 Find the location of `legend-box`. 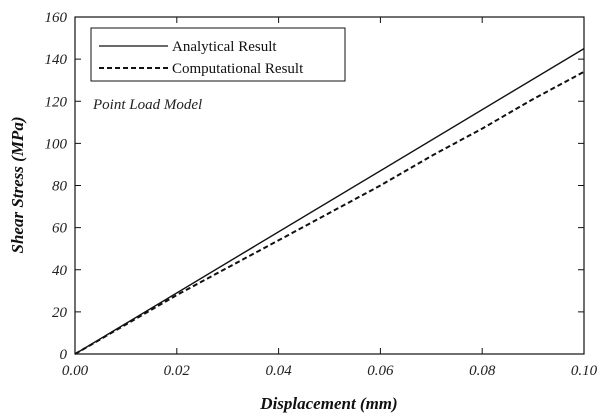

legend-box is located at coordinates (218, 54).